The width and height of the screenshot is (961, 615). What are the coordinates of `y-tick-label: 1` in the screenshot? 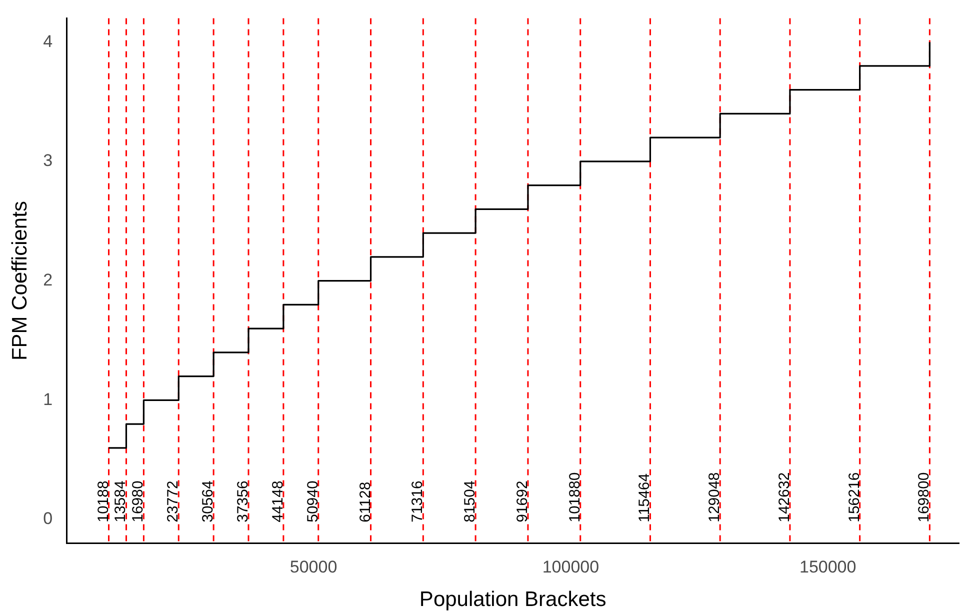 It's located at (48, 399).